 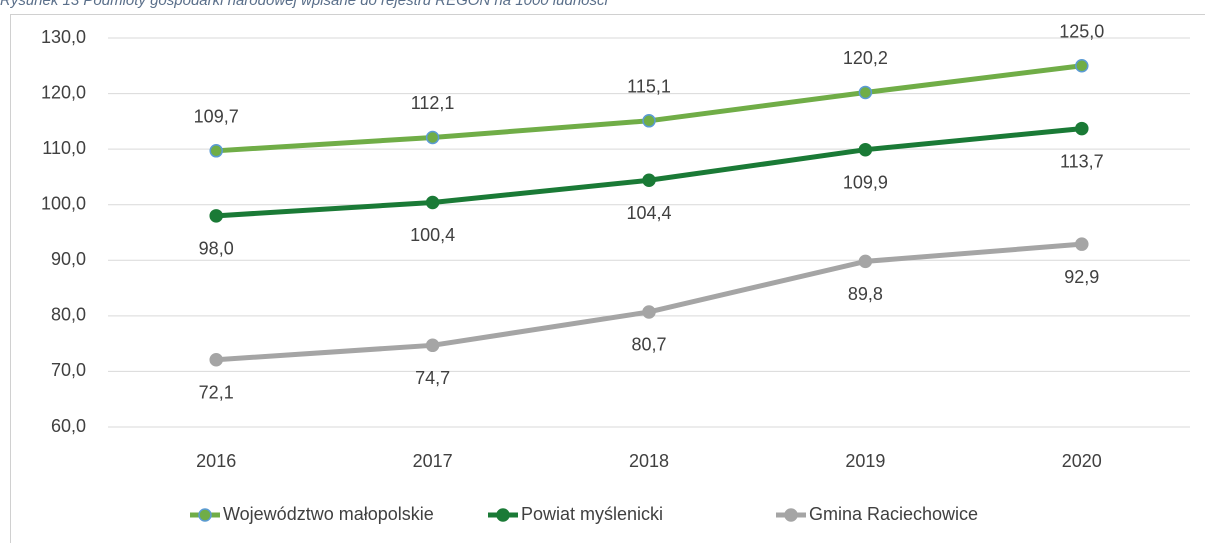 What do you see at coordinates (216, 461) in the screenshot?
I see `x-tick-label: 2016` at bounding box center [216, 461].